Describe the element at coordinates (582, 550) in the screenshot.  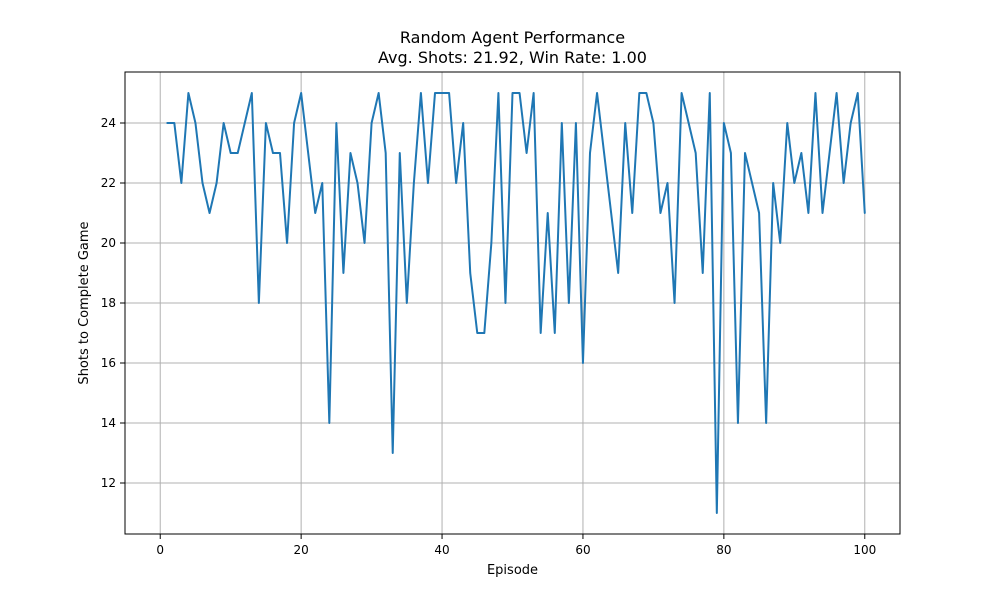
I see `x-tick-label: 60` at that location.